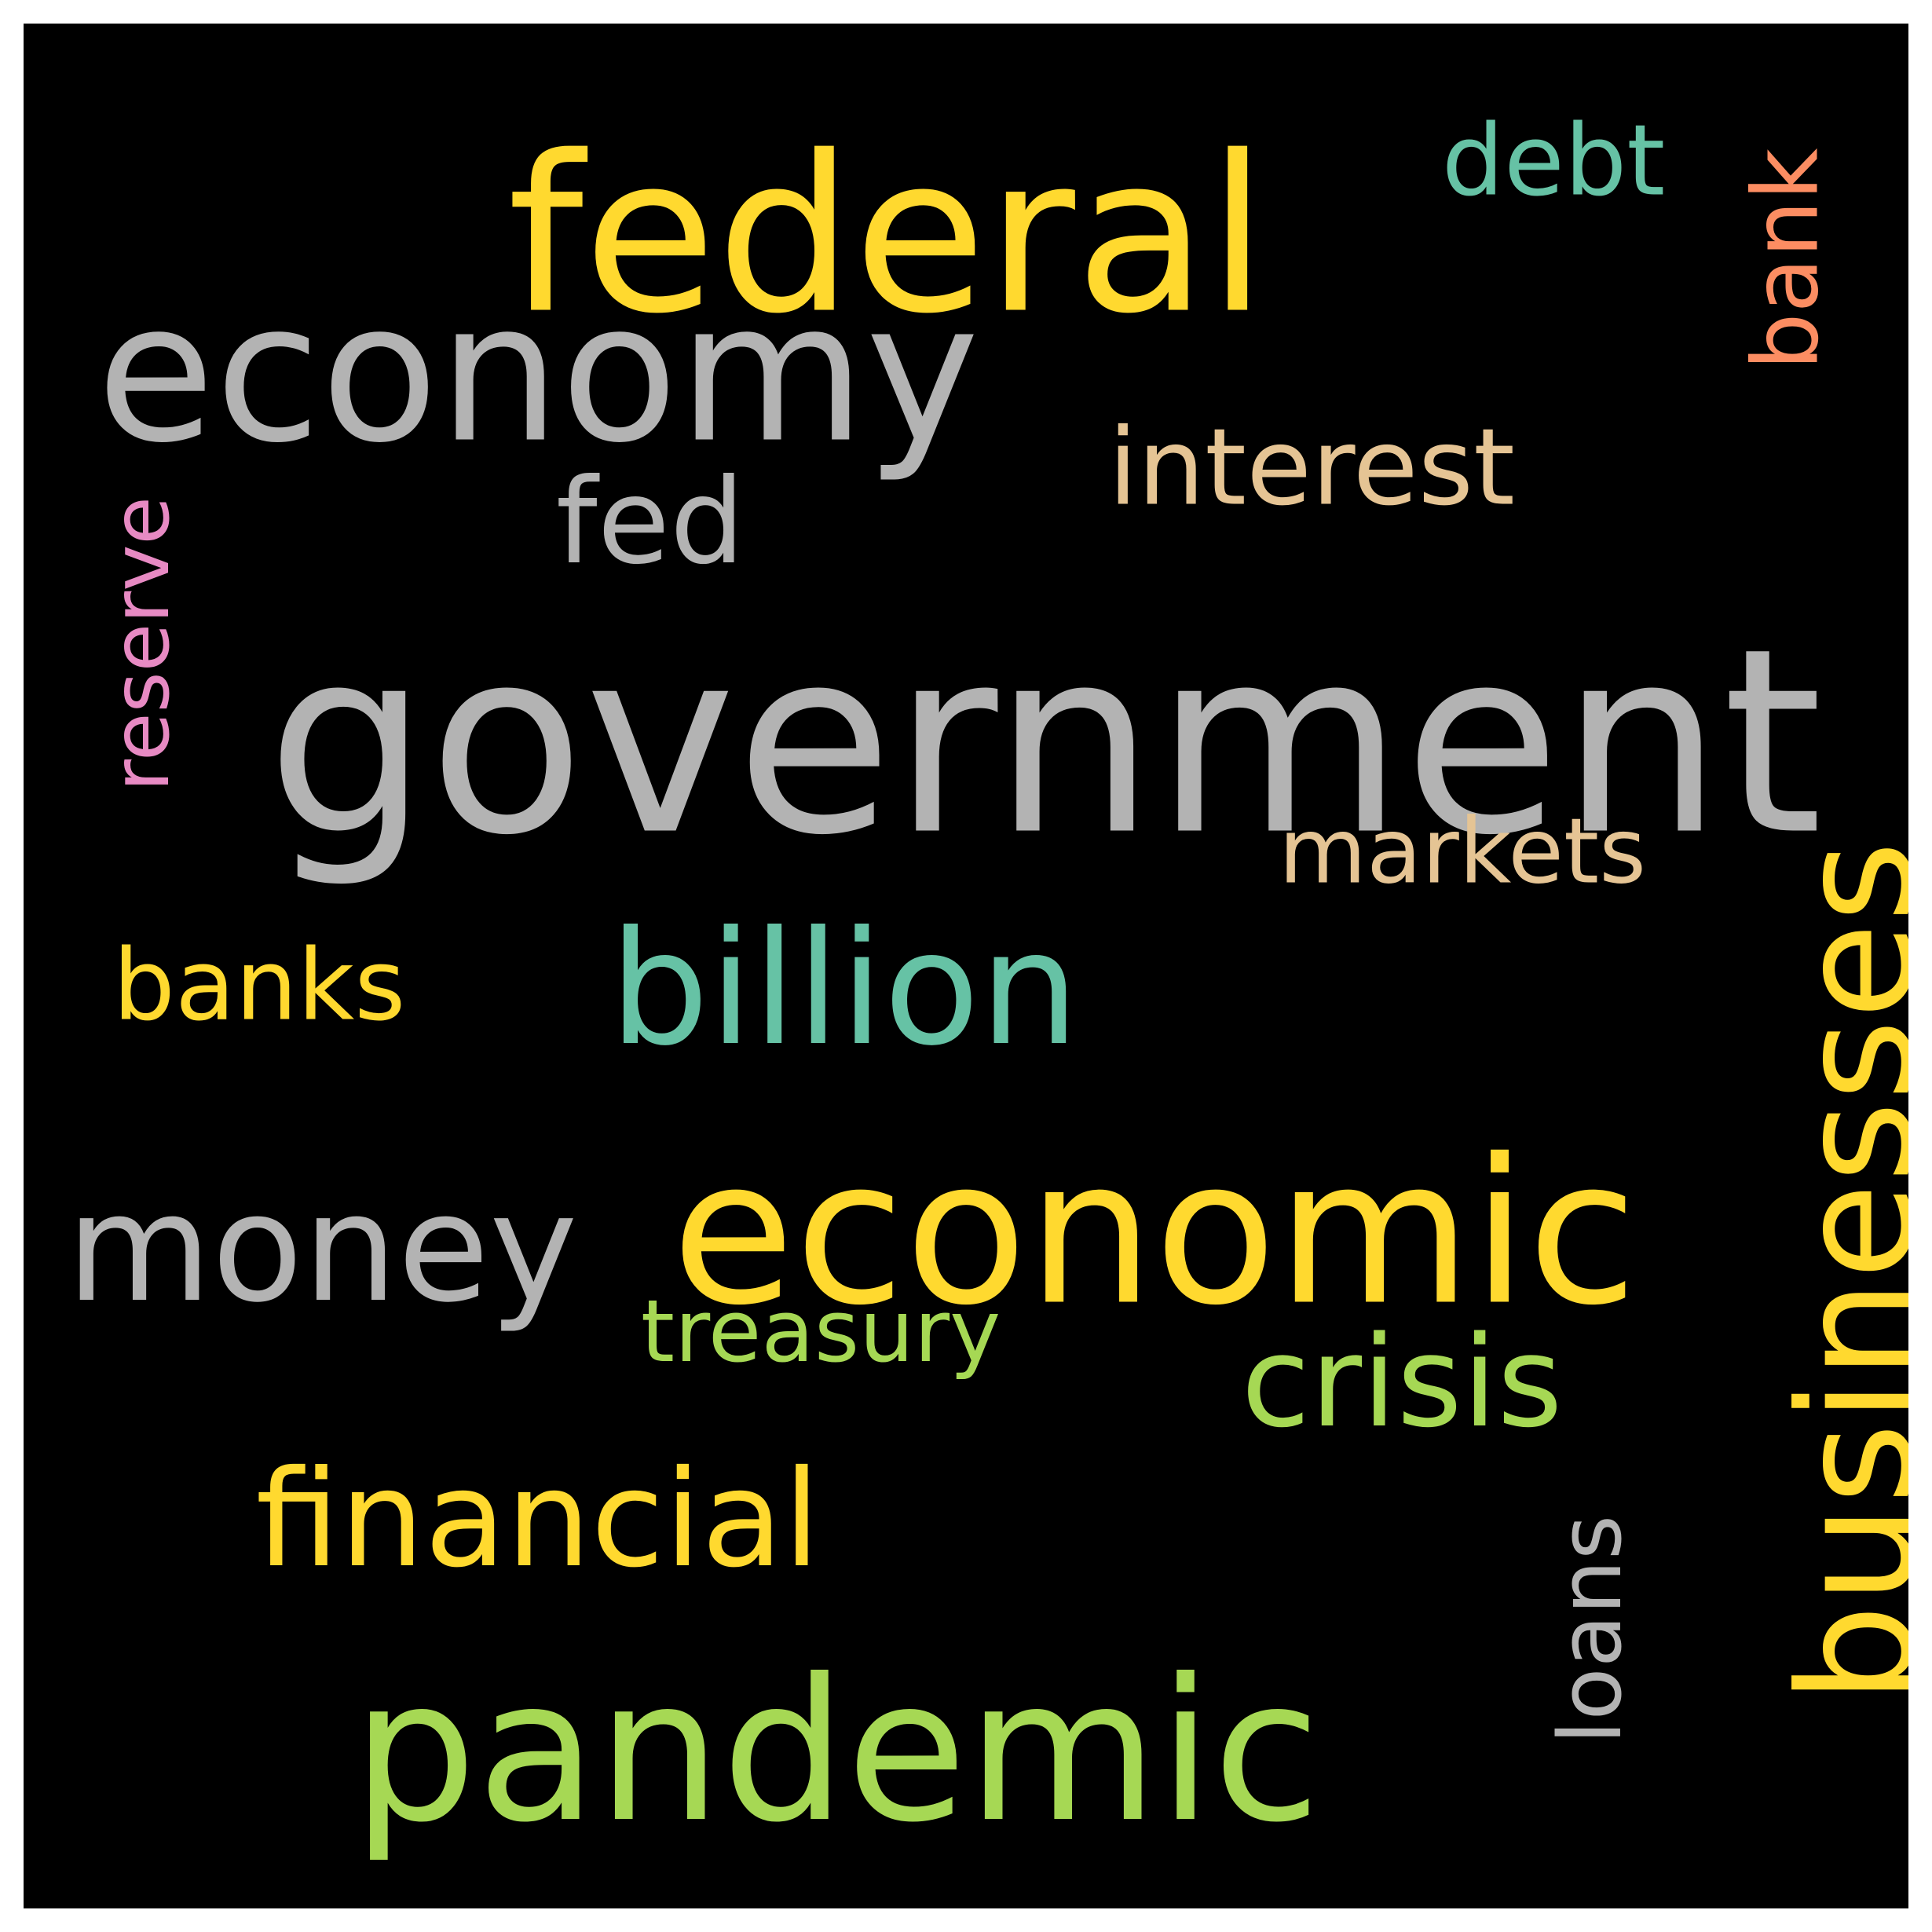 The height and width of the screenshot is (1932, 1932). What do you see at coordinates (1312, 467) in the screenshot?
I see `word-interest: interest` at bounding box center [1312, 467].